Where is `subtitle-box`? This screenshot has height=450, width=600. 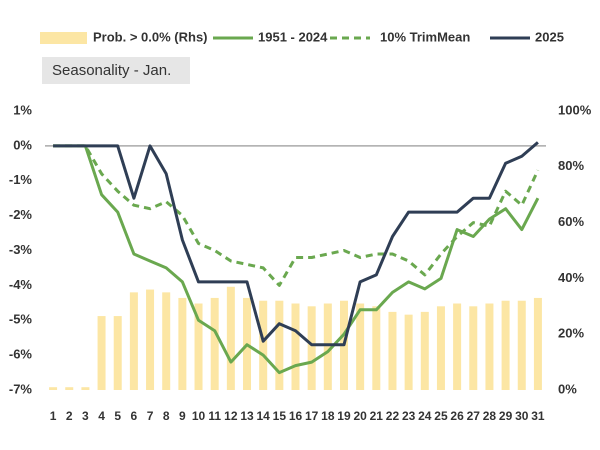
subtitle-box is located at coordinates (116, 70).